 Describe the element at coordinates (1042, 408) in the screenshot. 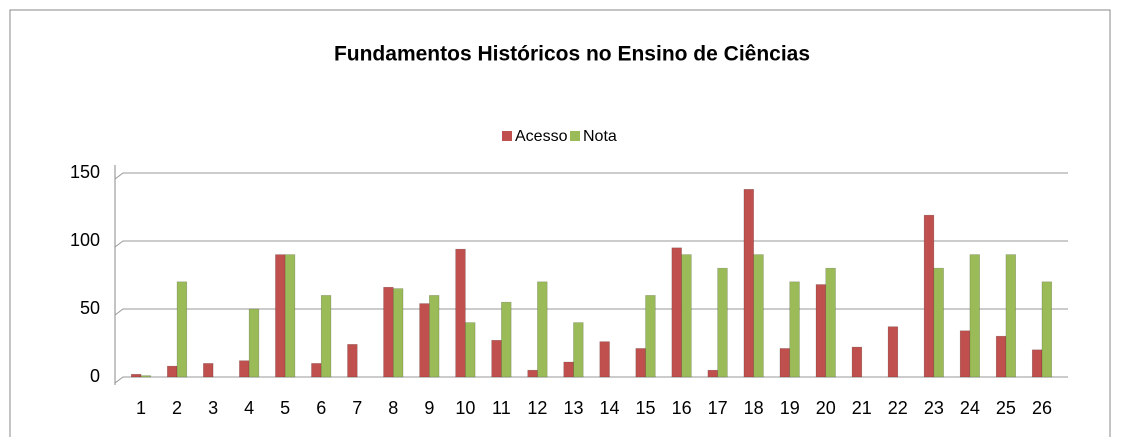

I see `x-tick-label: 26` at that location.